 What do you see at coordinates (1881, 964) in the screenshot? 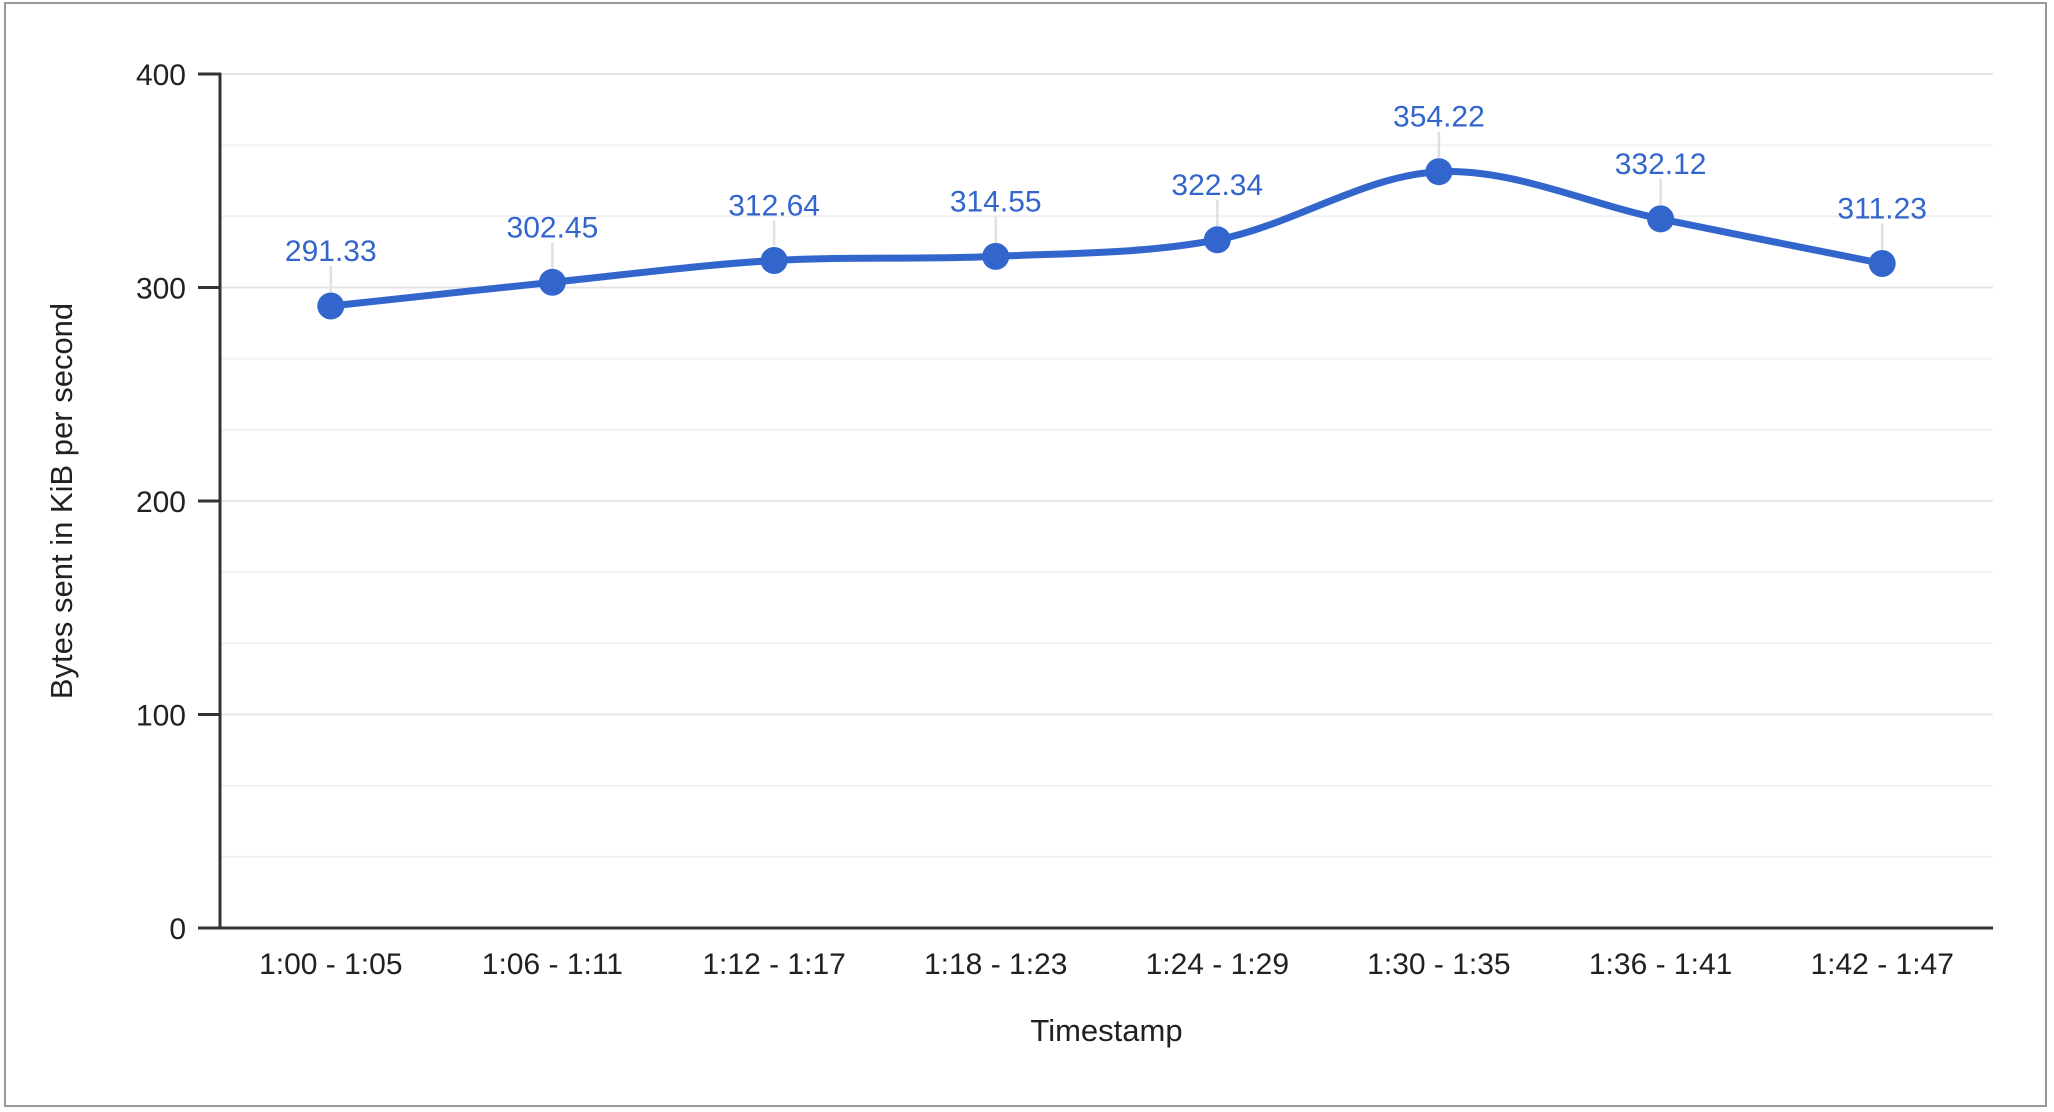
I see `x-axis-tick-label: 1:42 - 1:47` at bounding box center [1881, 964].